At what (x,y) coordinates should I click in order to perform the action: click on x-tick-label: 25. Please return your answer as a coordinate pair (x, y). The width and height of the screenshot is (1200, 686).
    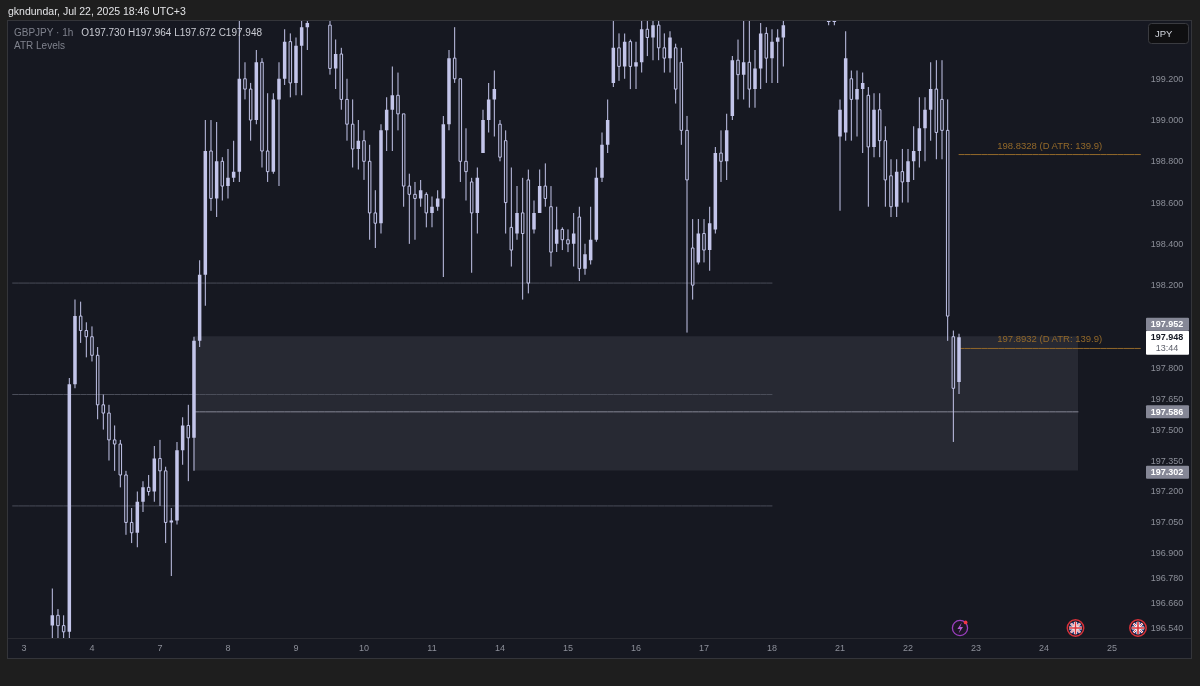
    Looking at the image, I should click on (1112, 648).